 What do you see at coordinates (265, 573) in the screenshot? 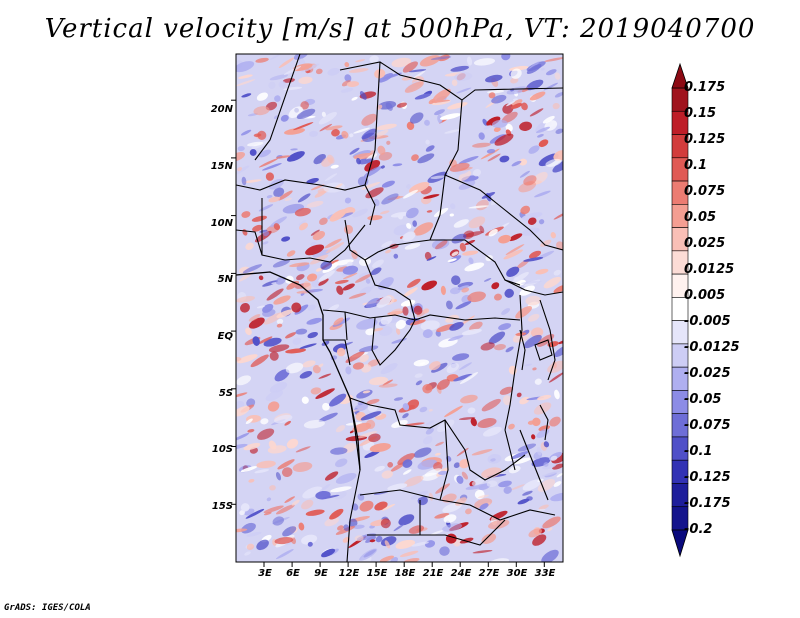
I see `lon-label: 3E` at bounding box center [265, 573].